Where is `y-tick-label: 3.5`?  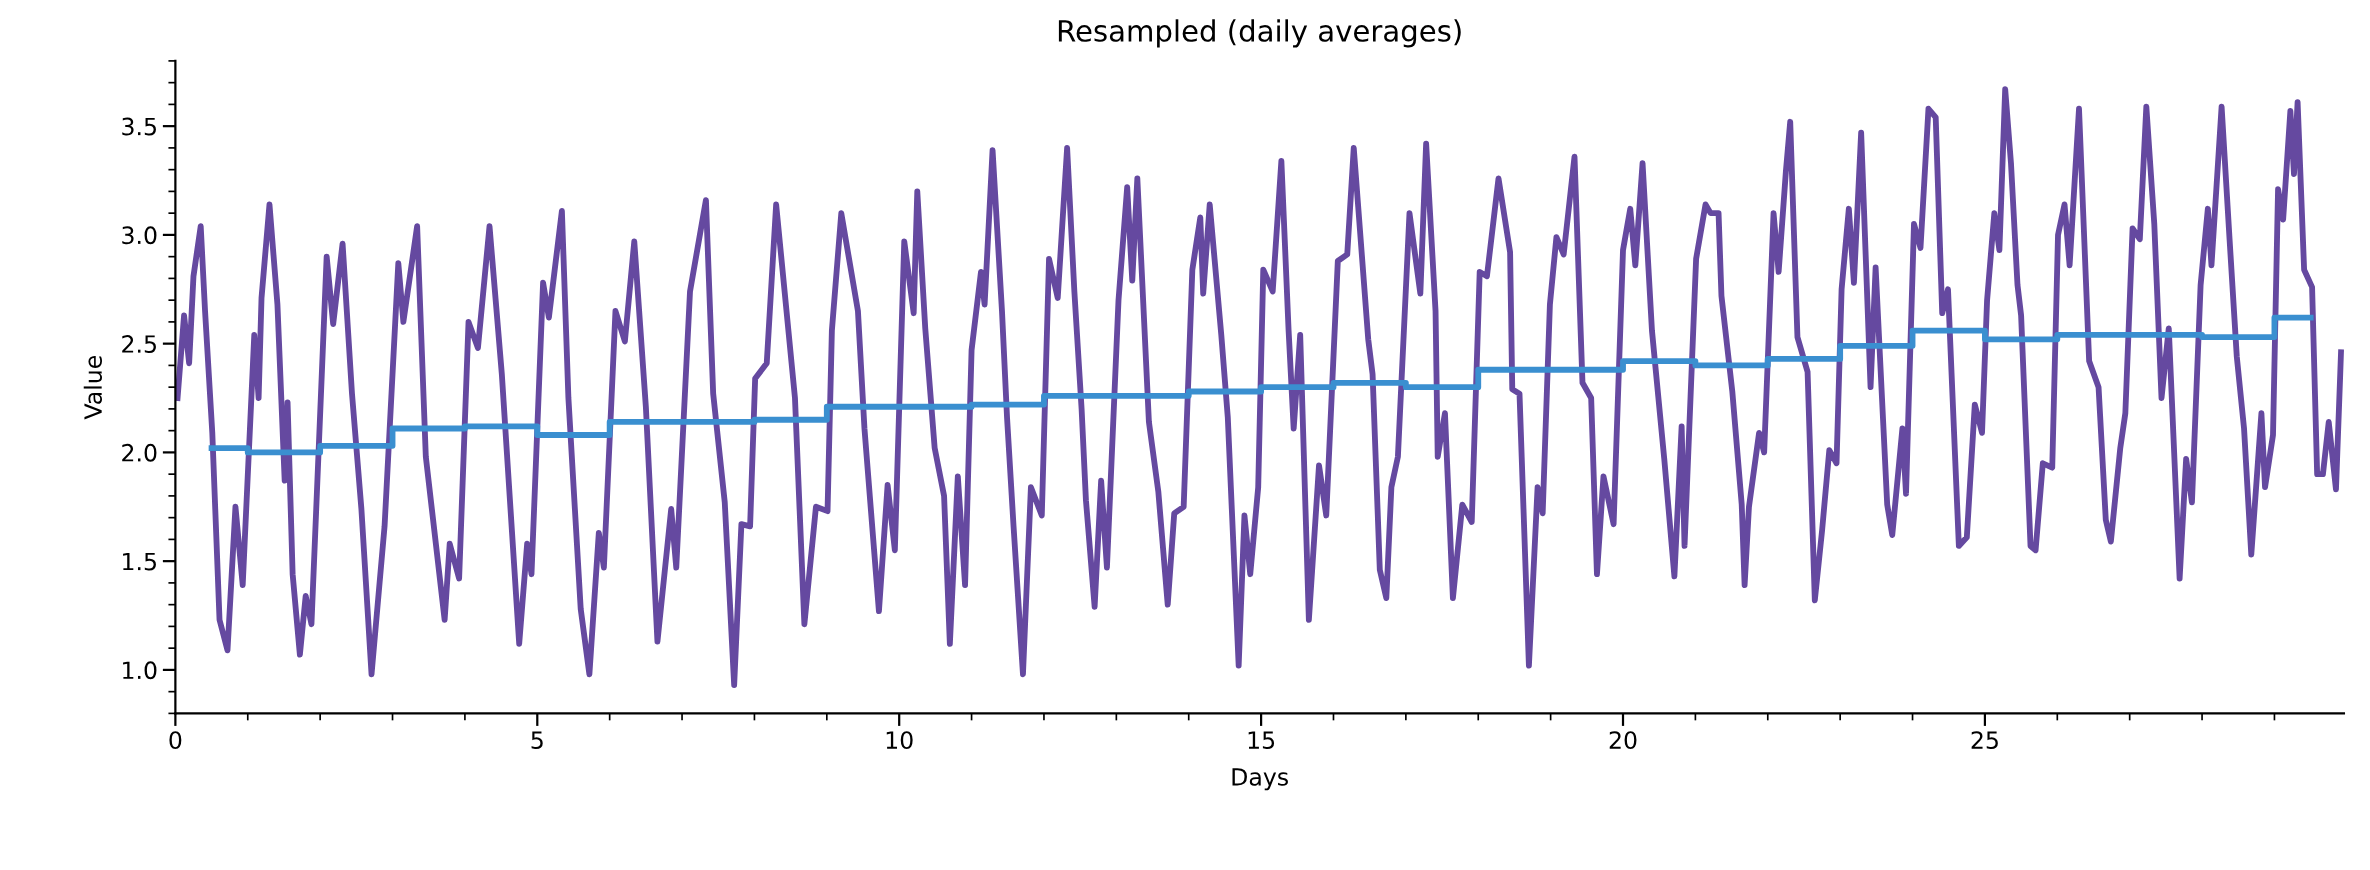 y-tick-label: 3.5 is located at coordinates (139, 126).